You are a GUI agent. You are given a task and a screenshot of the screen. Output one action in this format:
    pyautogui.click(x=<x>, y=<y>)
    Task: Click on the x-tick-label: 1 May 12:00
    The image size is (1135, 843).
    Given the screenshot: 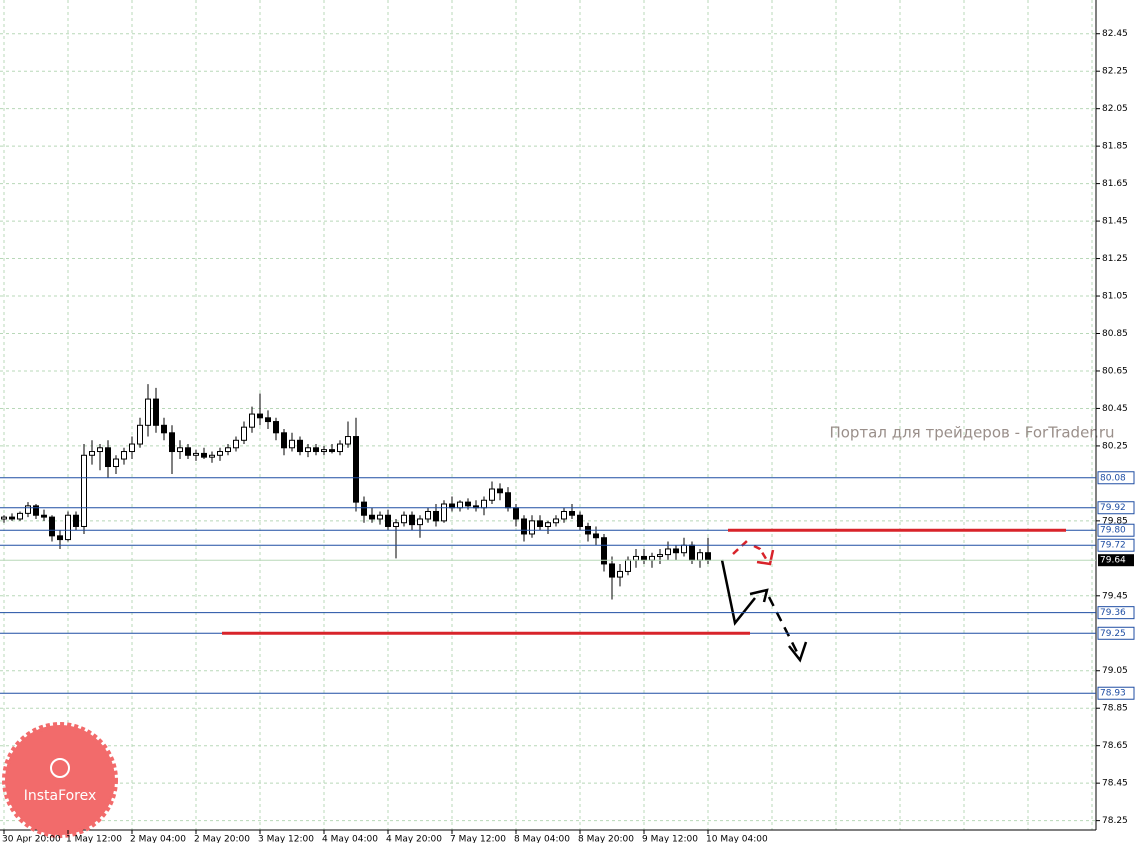 What is the action you would take?
    pyautogui.click(x=94, y=839)
    